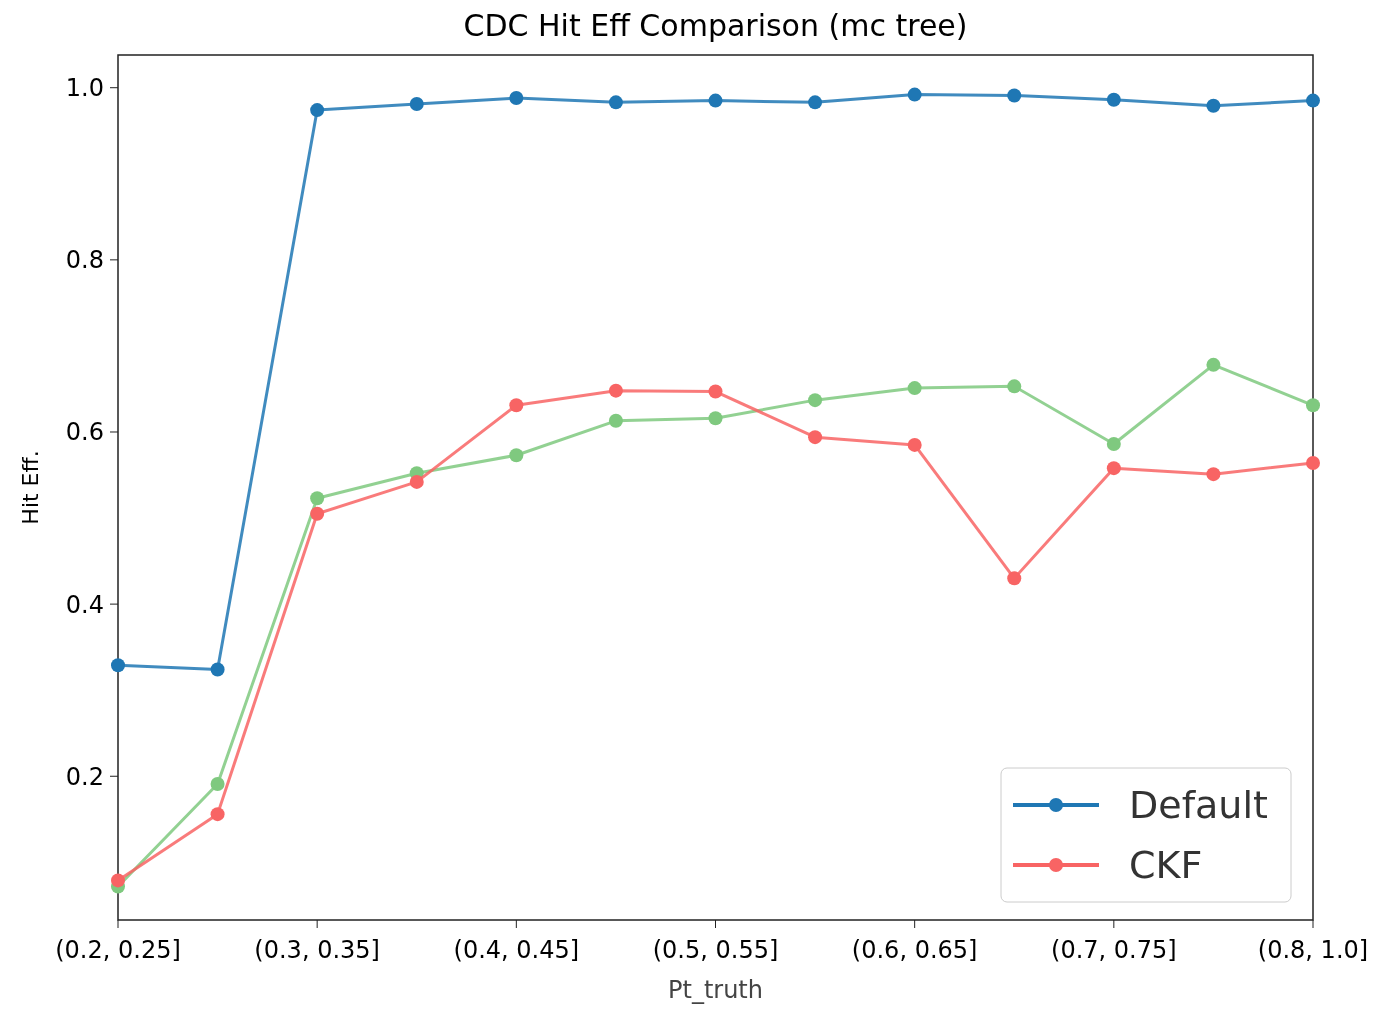 This screenshot has width=1381, height=1010. I want to click on legend-label: Default, so click(1198, 805).